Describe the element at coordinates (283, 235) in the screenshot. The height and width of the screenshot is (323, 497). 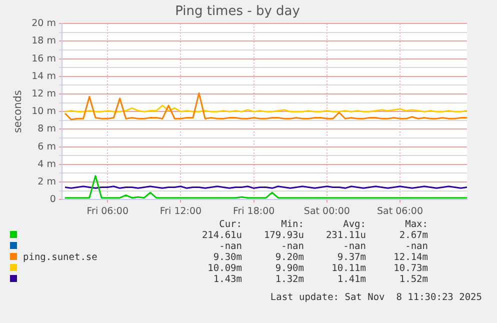
I see `text: 179.93u` at that location.